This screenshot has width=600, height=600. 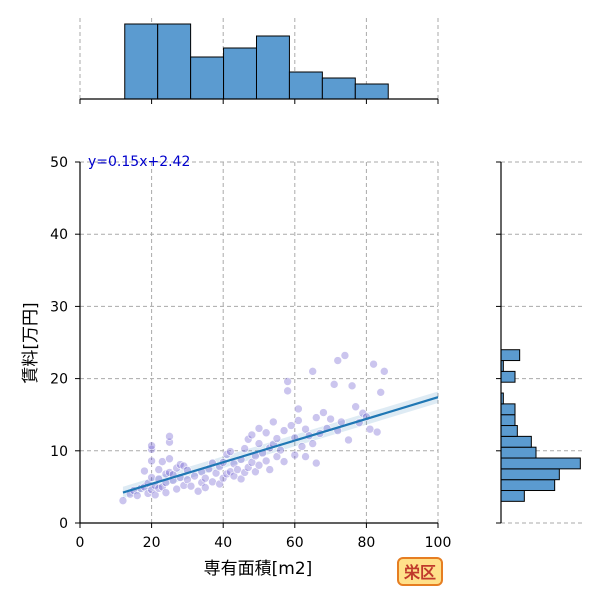 I want to click on regression-line, so click(x=280, y=445).